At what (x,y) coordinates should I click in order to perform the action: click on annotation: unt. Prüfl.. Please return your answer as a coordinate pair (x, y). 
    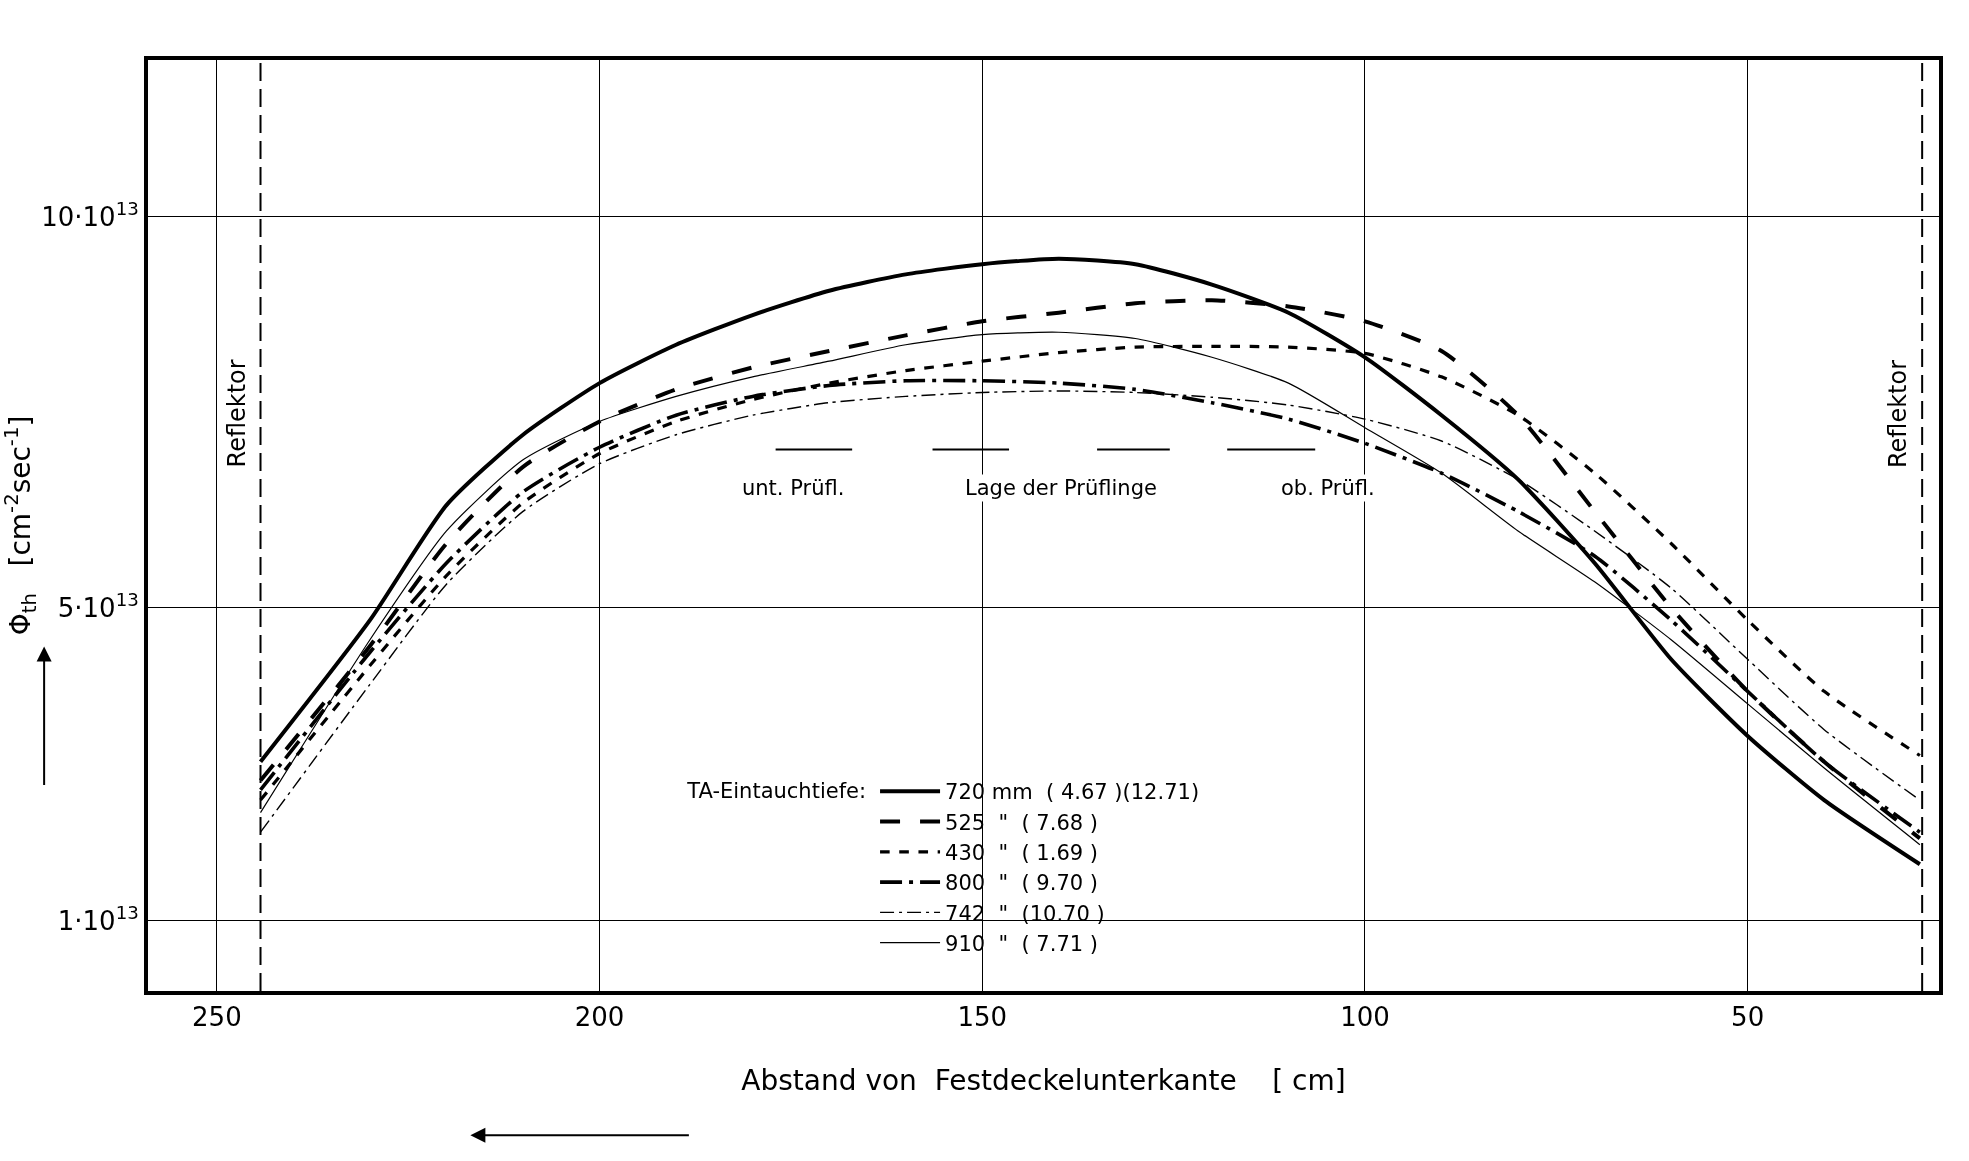
    Looking at the image, I should click on (793, 488).